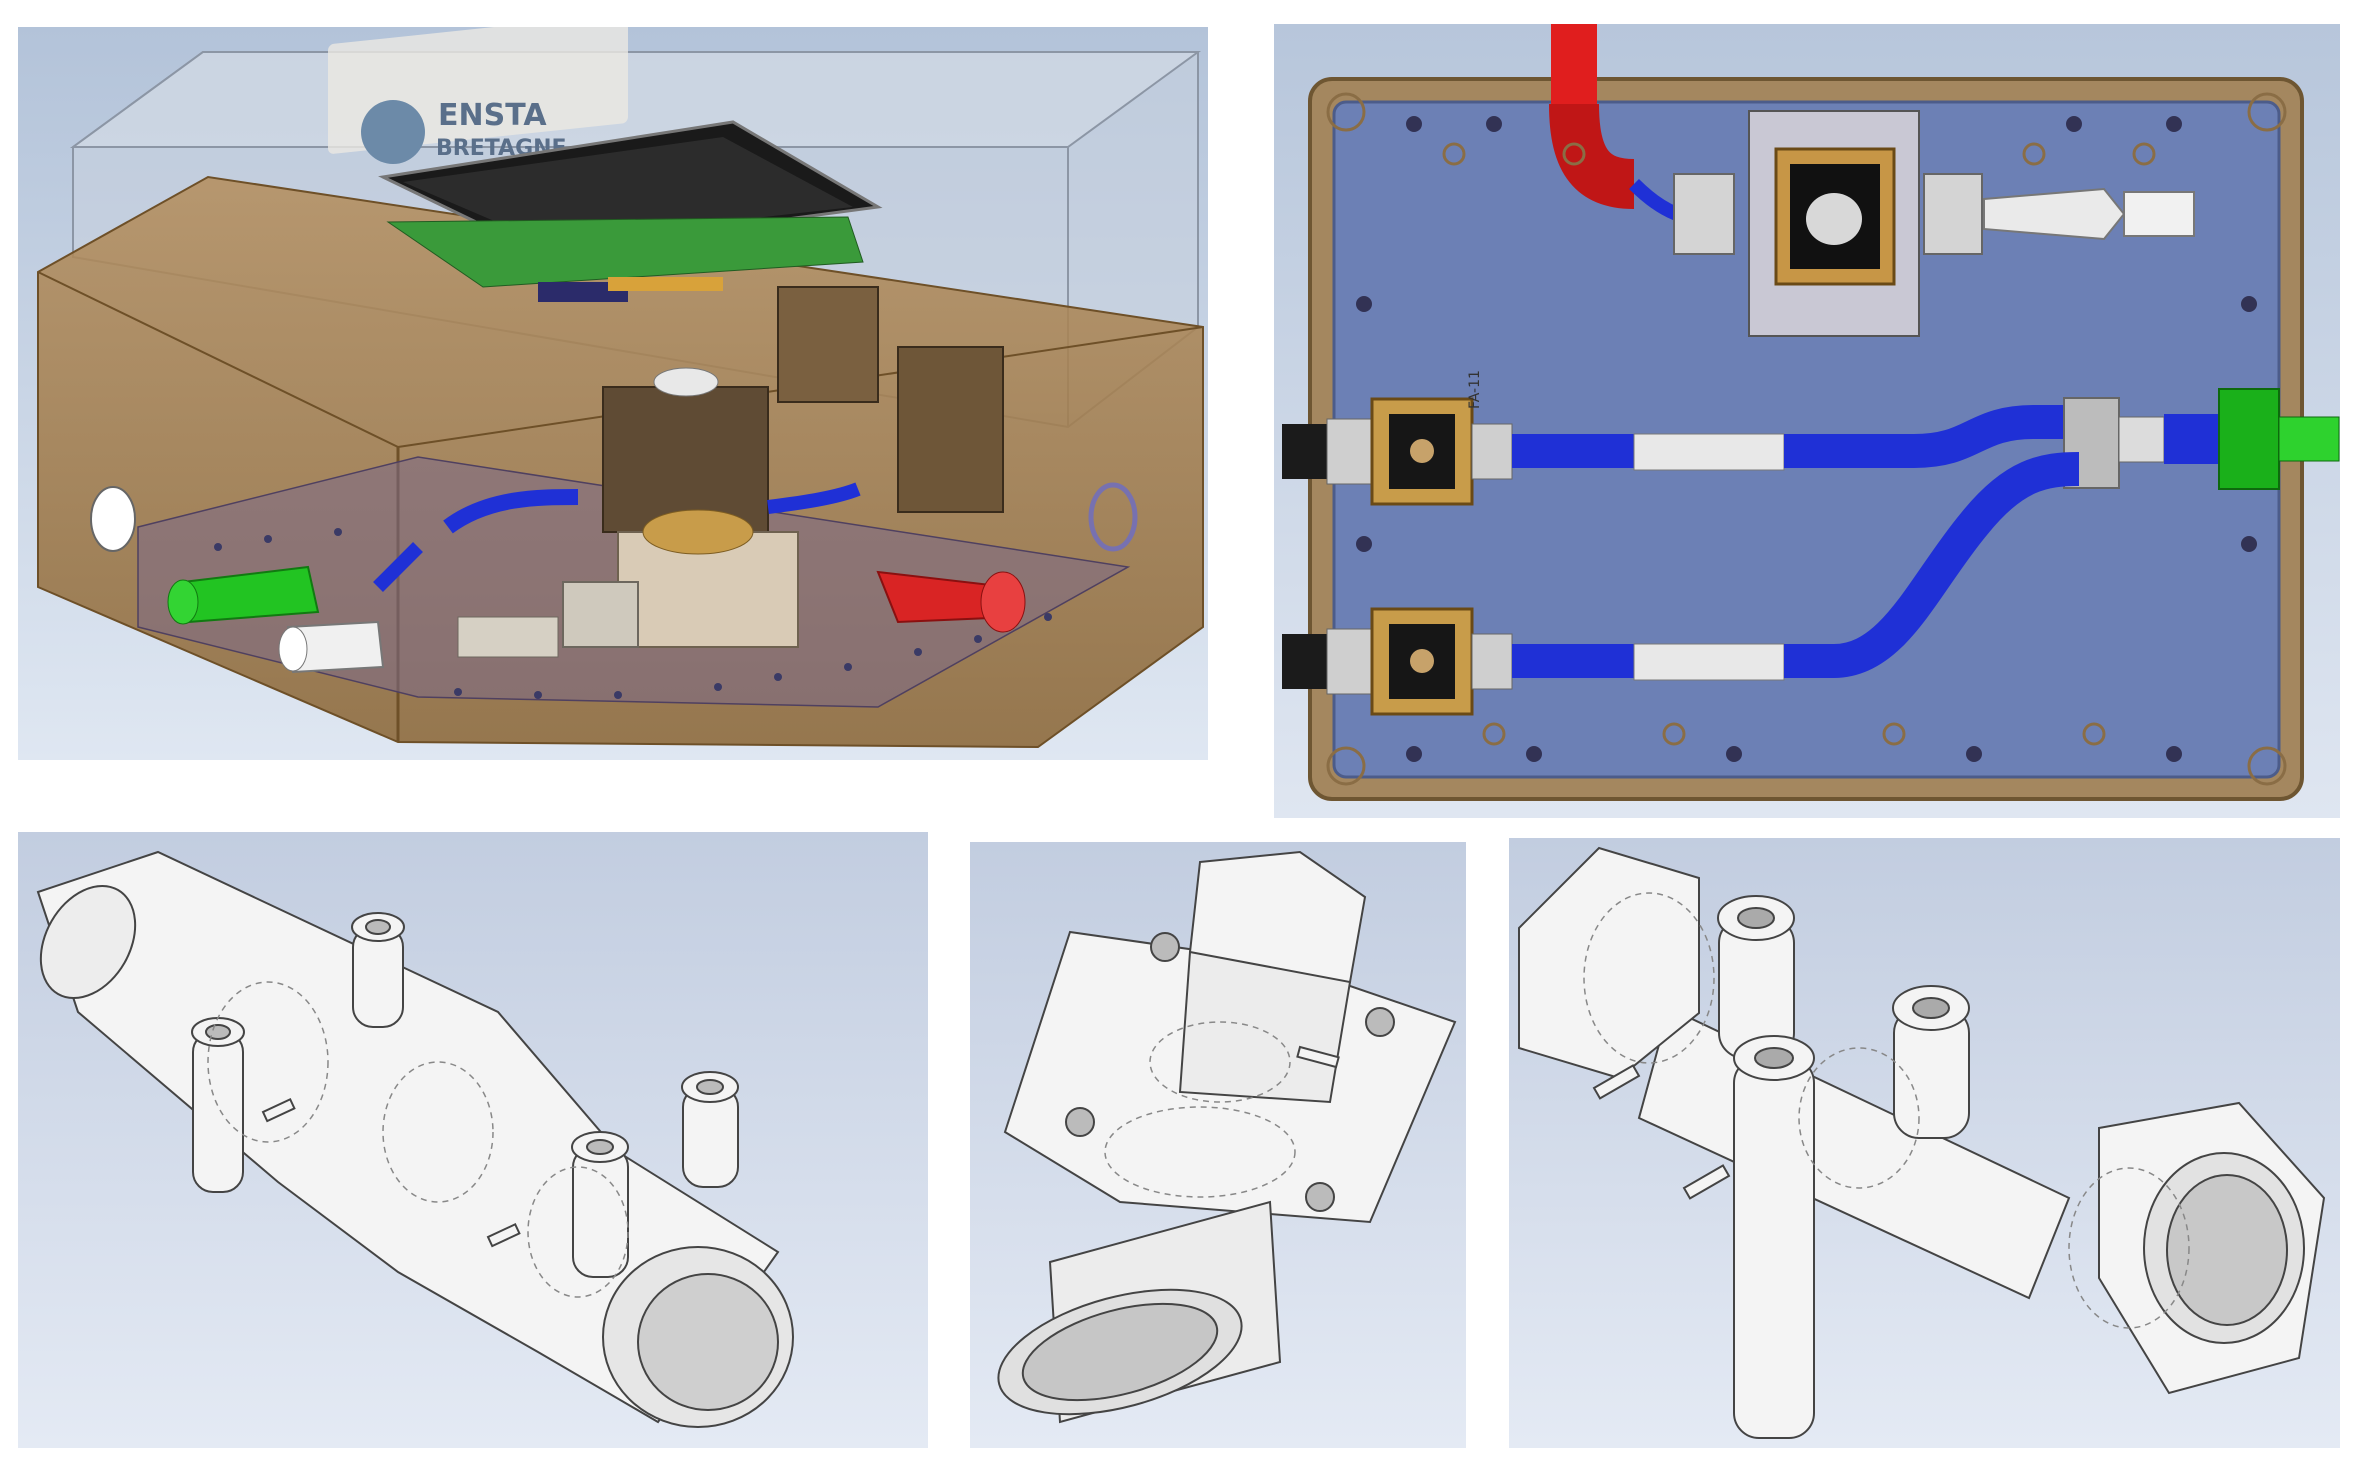 This screenshot has height=1466, width=2356. Describe the element at coordinates (1422, 661) in the screenshot. I see `valve-bottom-knob` at that location.